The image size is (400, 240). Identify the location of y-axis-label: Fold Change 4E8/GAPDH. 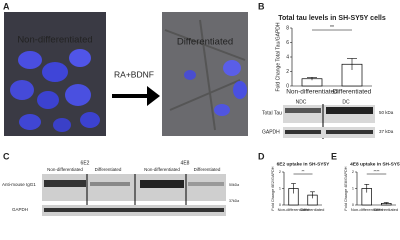
(346, 188).